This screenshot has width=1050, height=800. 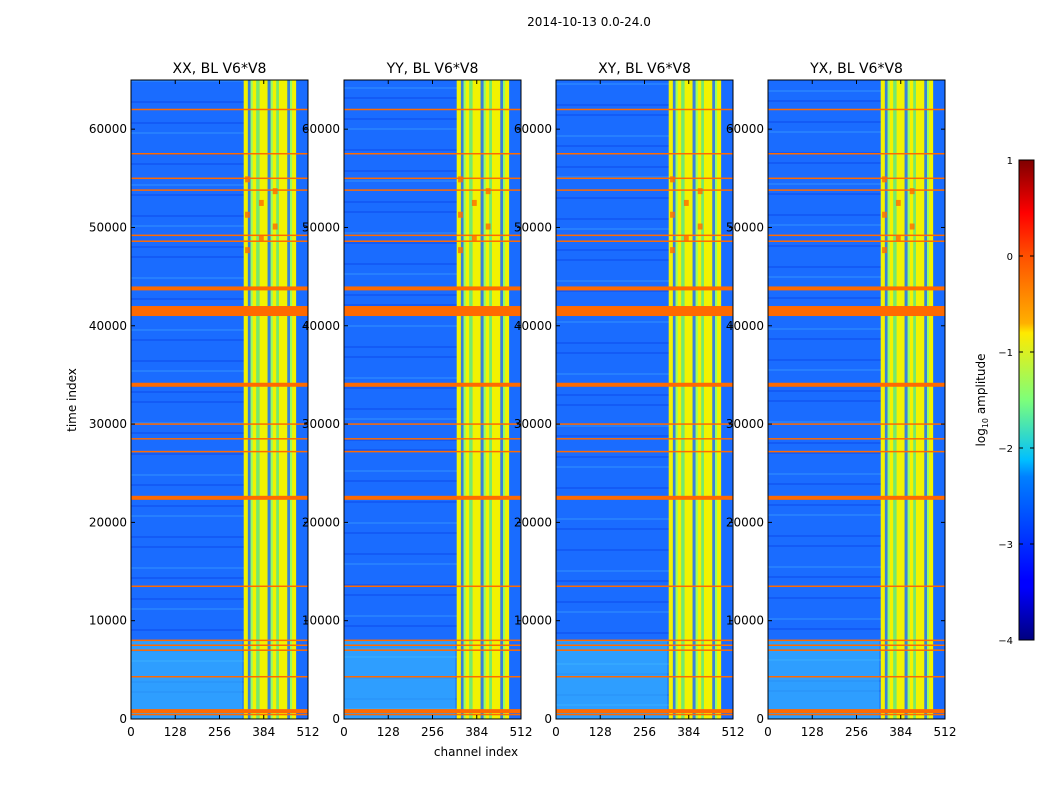 What do you see at coordinates (733, 732) in the screenshot?
I see `x-tick-label: 512` at bounding box center [733, 732].